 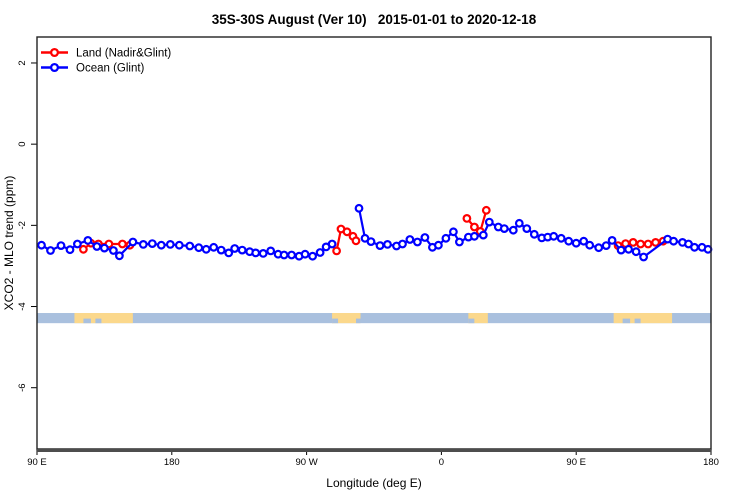 What do you see at coordinates (123, 54) in the screenshot?
I see `legend-label-land: Land (Nadir&Glint)` at bounding box center [123, 54].